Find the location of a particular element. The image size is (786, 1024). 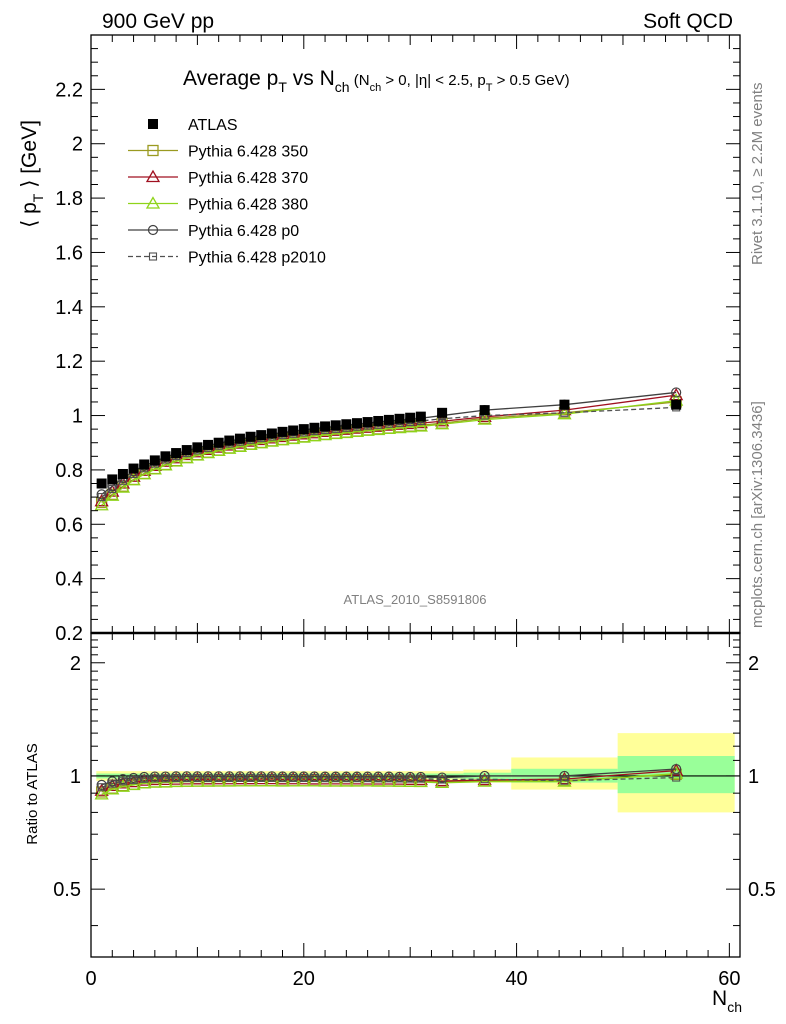

legend-label: Pythia 6.428 350 is located at coordinates (248, 152).